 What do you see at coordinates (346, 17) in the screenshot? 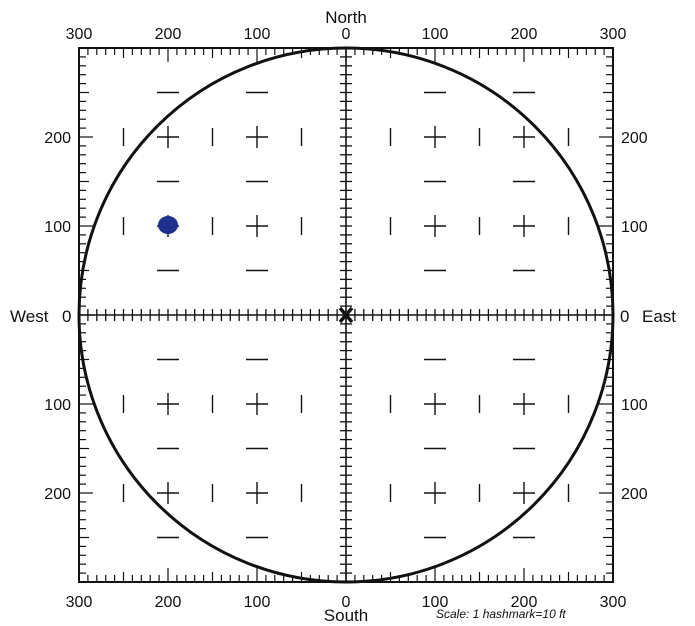
I see `north-label: North` at bounding box center [346, 17].